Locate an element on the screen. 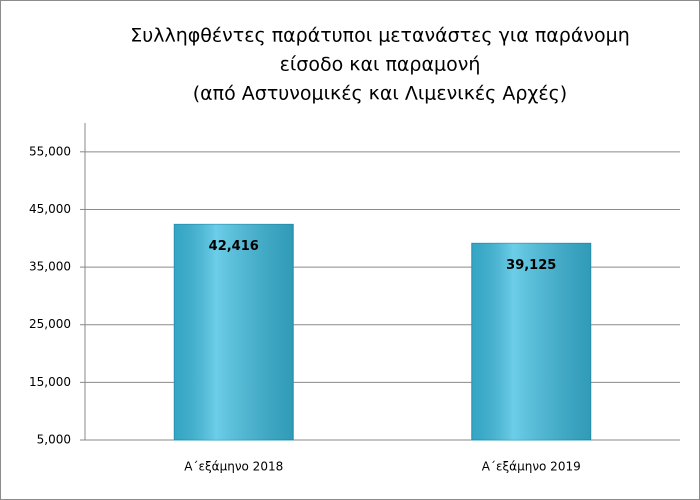 Image resolution: width=700 pixels, height=500 pixels. value-label: 39,125 is located at coordinates (531, 265).